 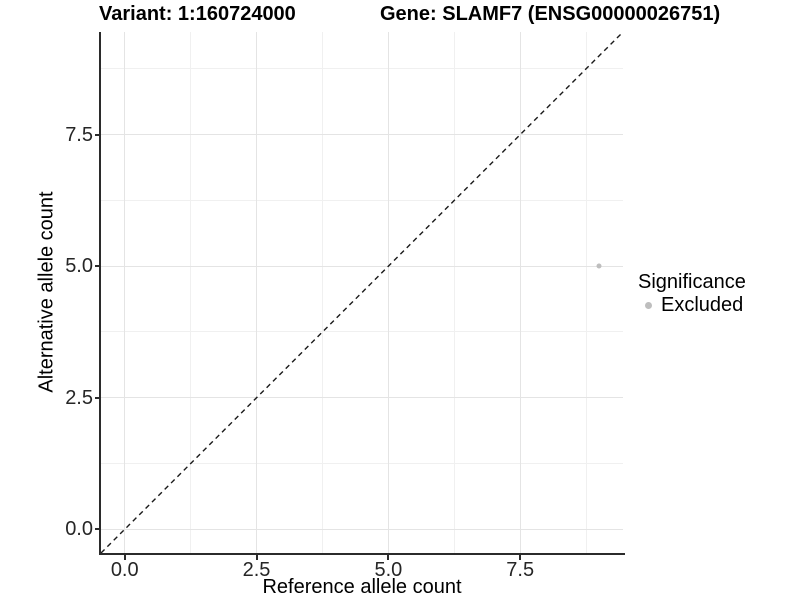 I want to click on y-axis-title: Alternative allele count, so click(x=46, y=292).